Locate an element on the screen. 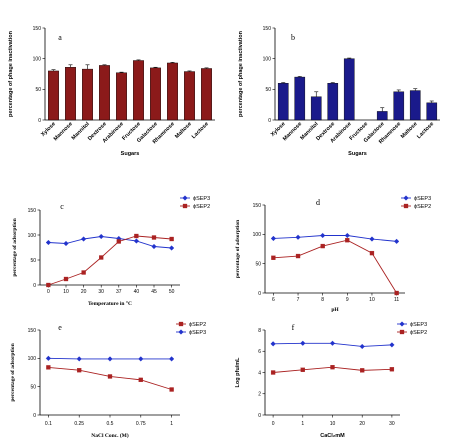 The width and height of the screenshot is (450, 444). x-tick-label: 40 is located at coordinates (137, 292).